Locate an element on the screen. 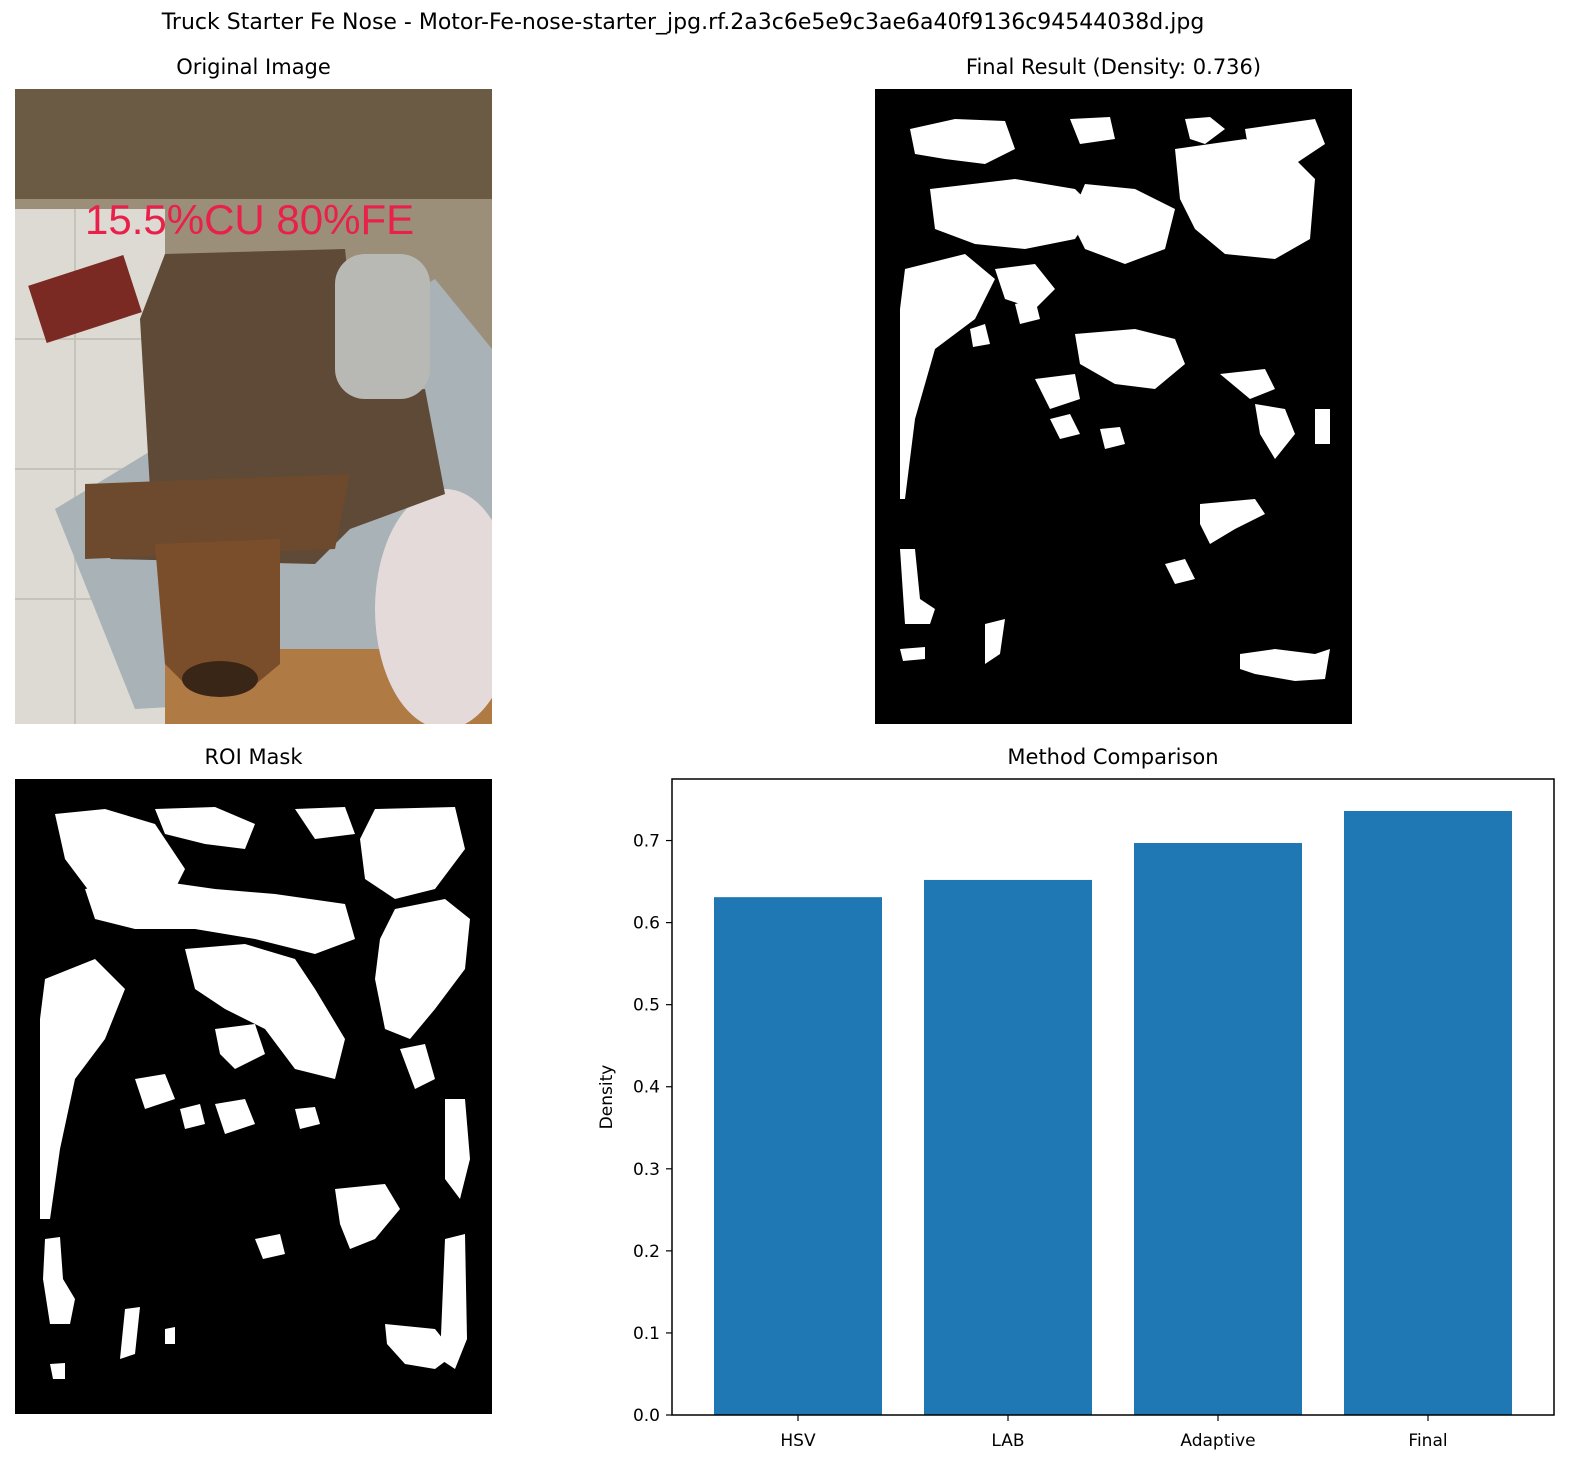 Image resolution: width=1581 pixels, height=1476 pixels. roi-mask is located at coordinates (253, 1096).